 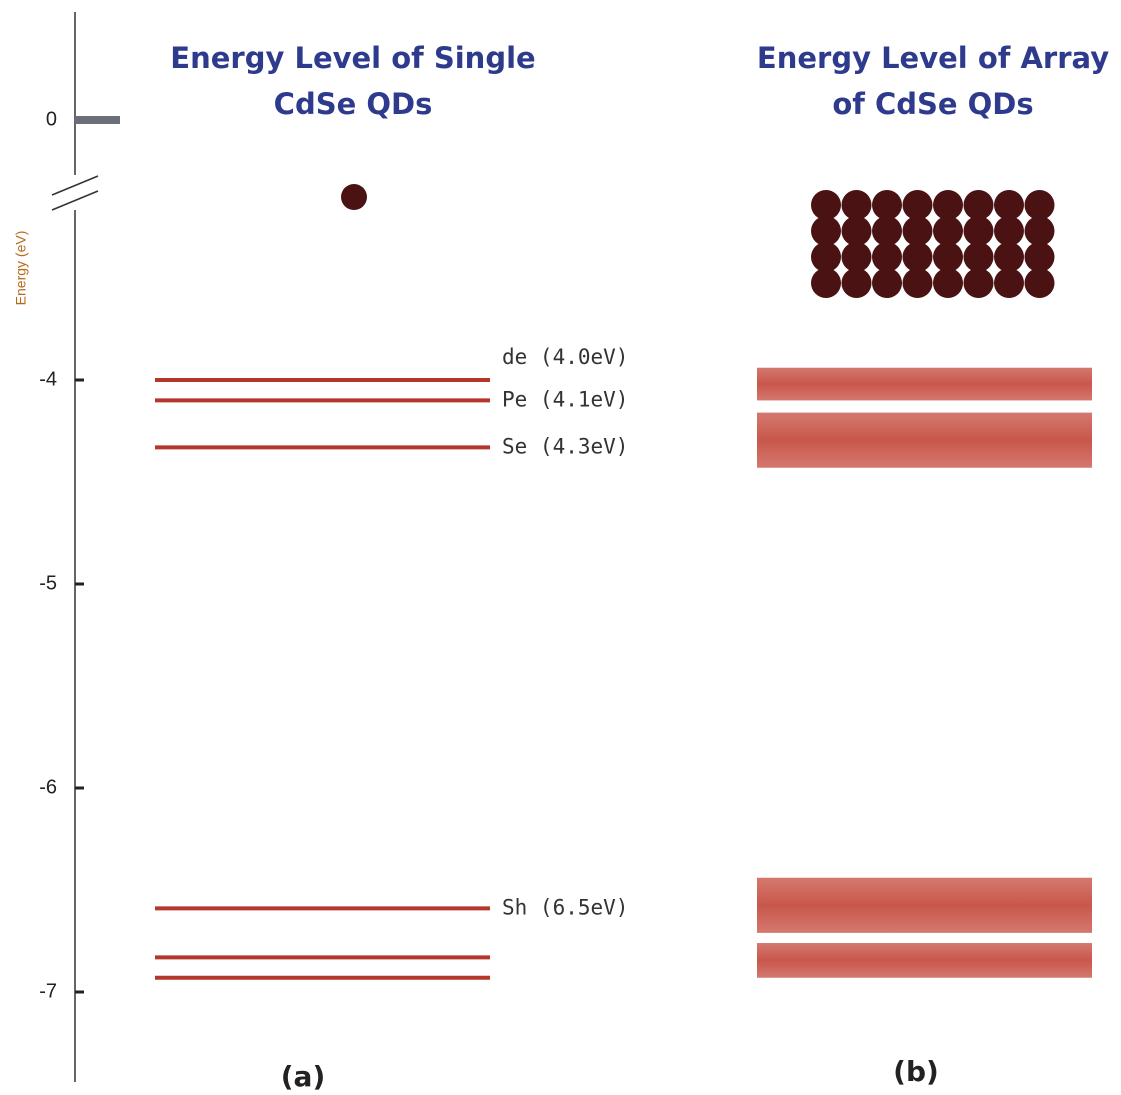 What do you see at coordinates (565, 907) in the screenshot?
I see `level-label: Sh (6.5eV)` at bounding box center [565, 907].